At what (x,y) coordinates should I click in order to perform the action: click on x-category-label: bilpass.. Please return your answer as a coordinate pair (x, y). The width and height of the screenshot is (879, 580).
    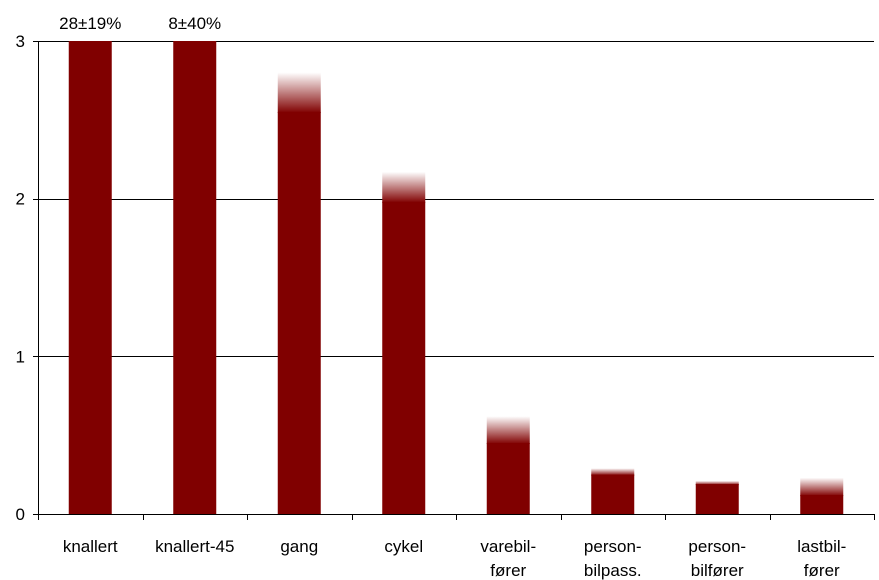
    Looking at the image, I should click on (613, 570).